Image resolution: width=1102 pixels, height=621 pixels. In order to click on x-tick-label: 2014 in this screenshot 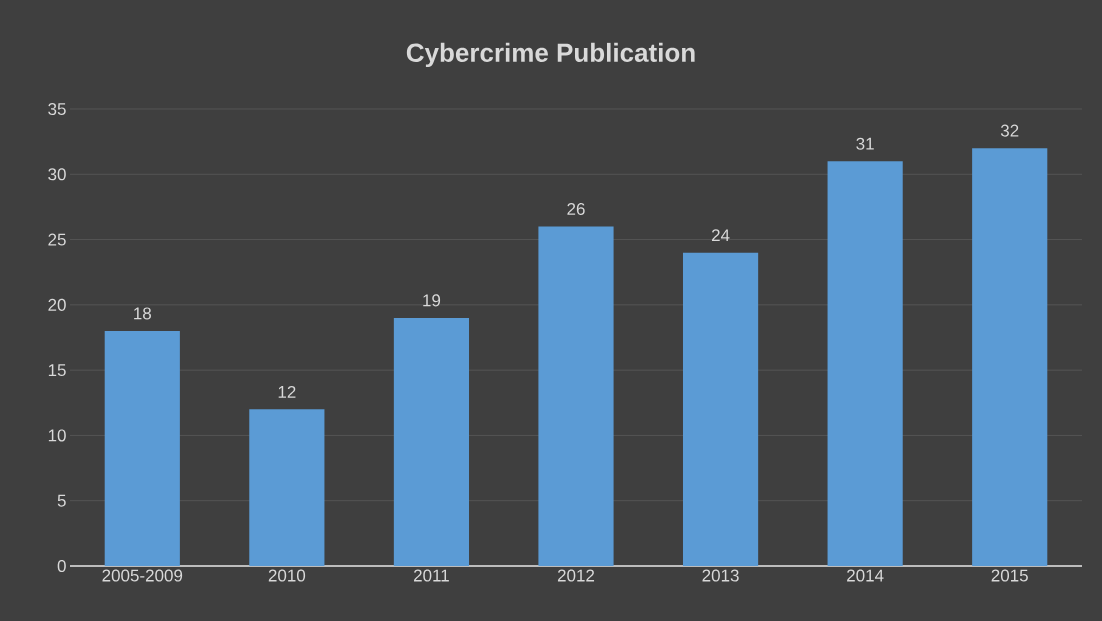, I will do `click(865, 575)`.